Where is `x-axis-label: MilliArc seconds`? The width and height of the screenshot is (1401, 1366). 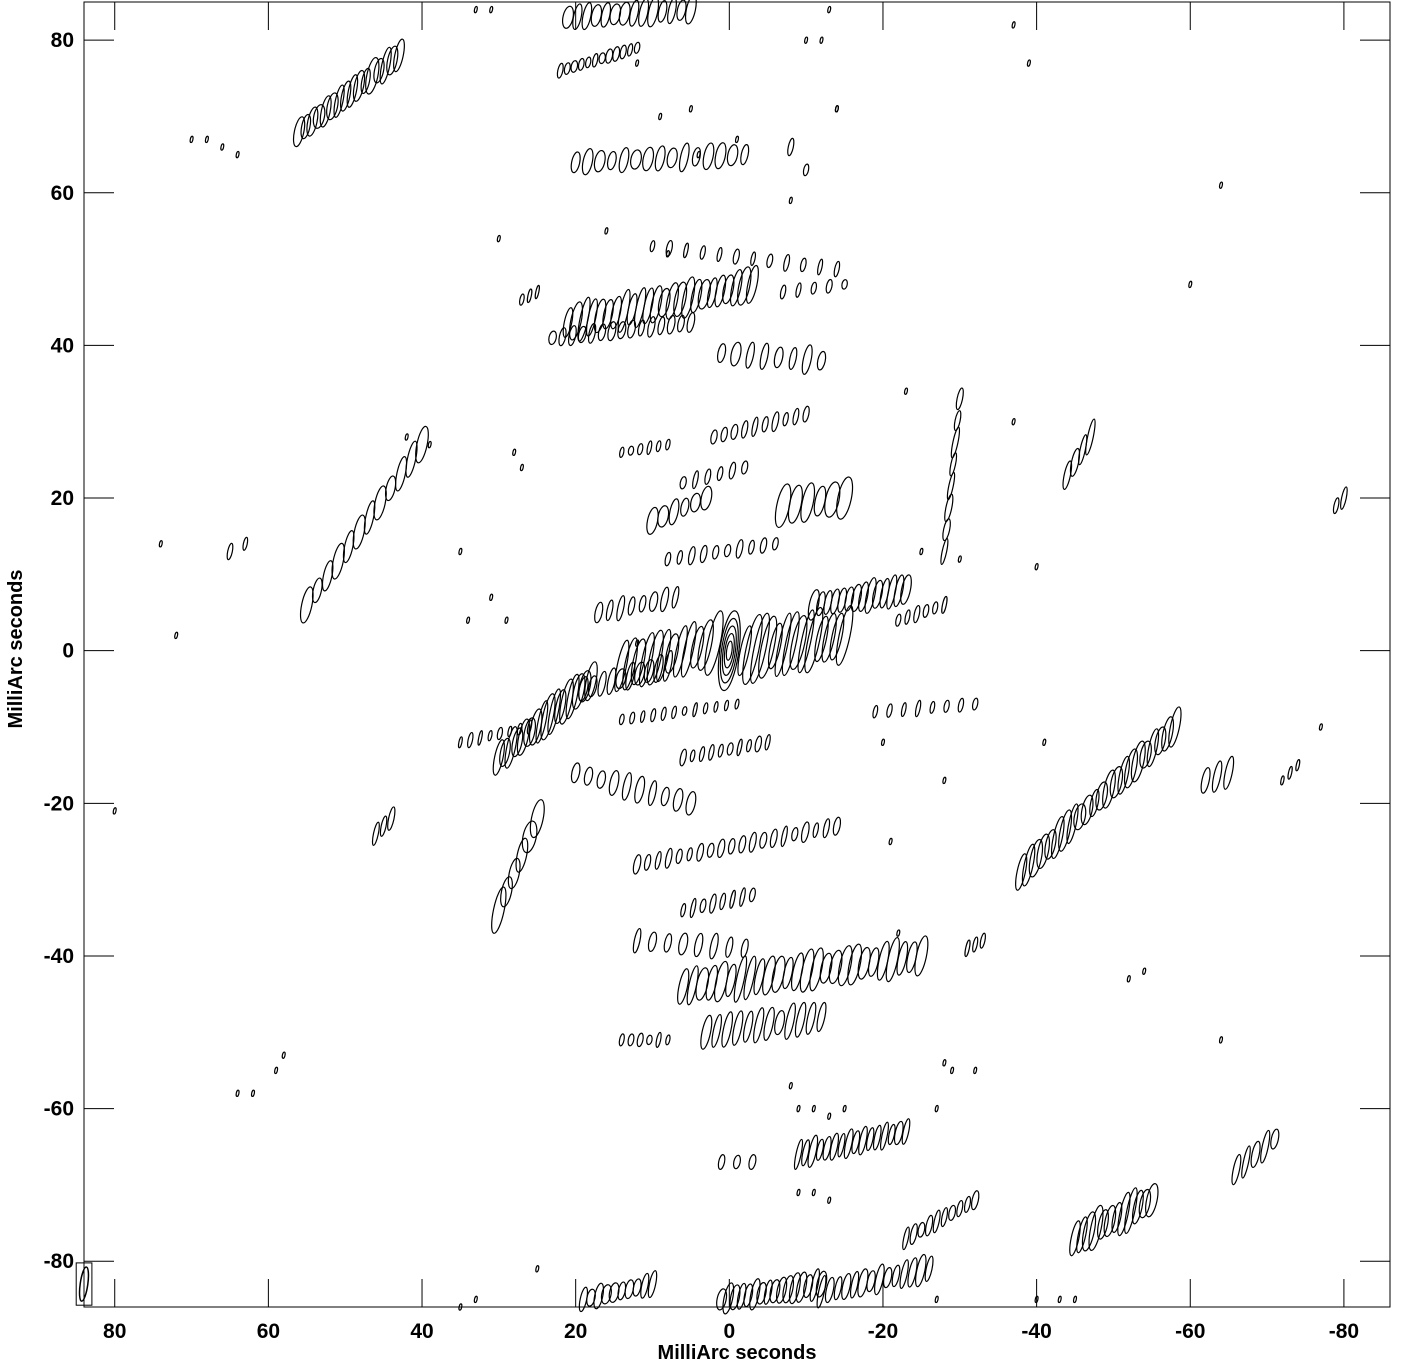 x-axis-label: MilliArc seconds is located at coordinates (737, 1353).